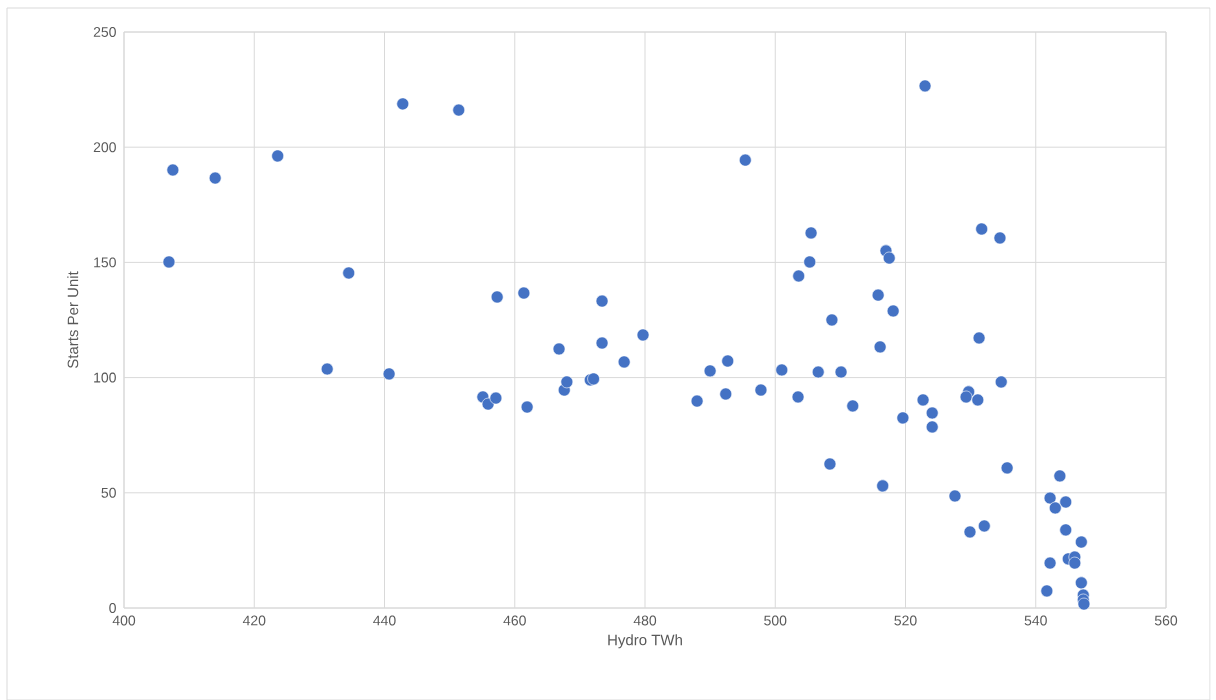 The height and width of the screenshot is (700, 1216). I want to click on y-tick-label: 200, so click(104, 146).